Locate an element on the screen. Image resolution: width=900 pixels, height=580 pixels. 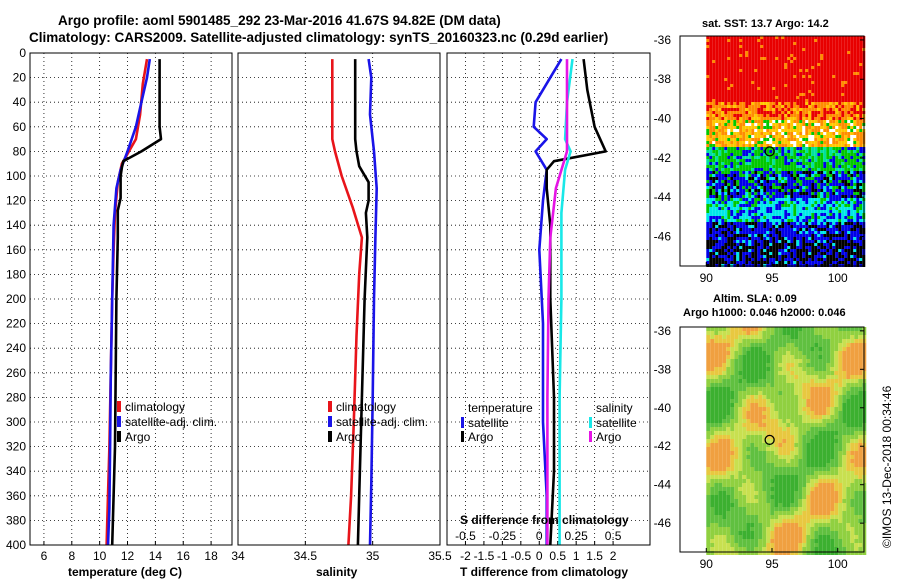
depth-tick-label: 80 is located at coordinates (20, 151).